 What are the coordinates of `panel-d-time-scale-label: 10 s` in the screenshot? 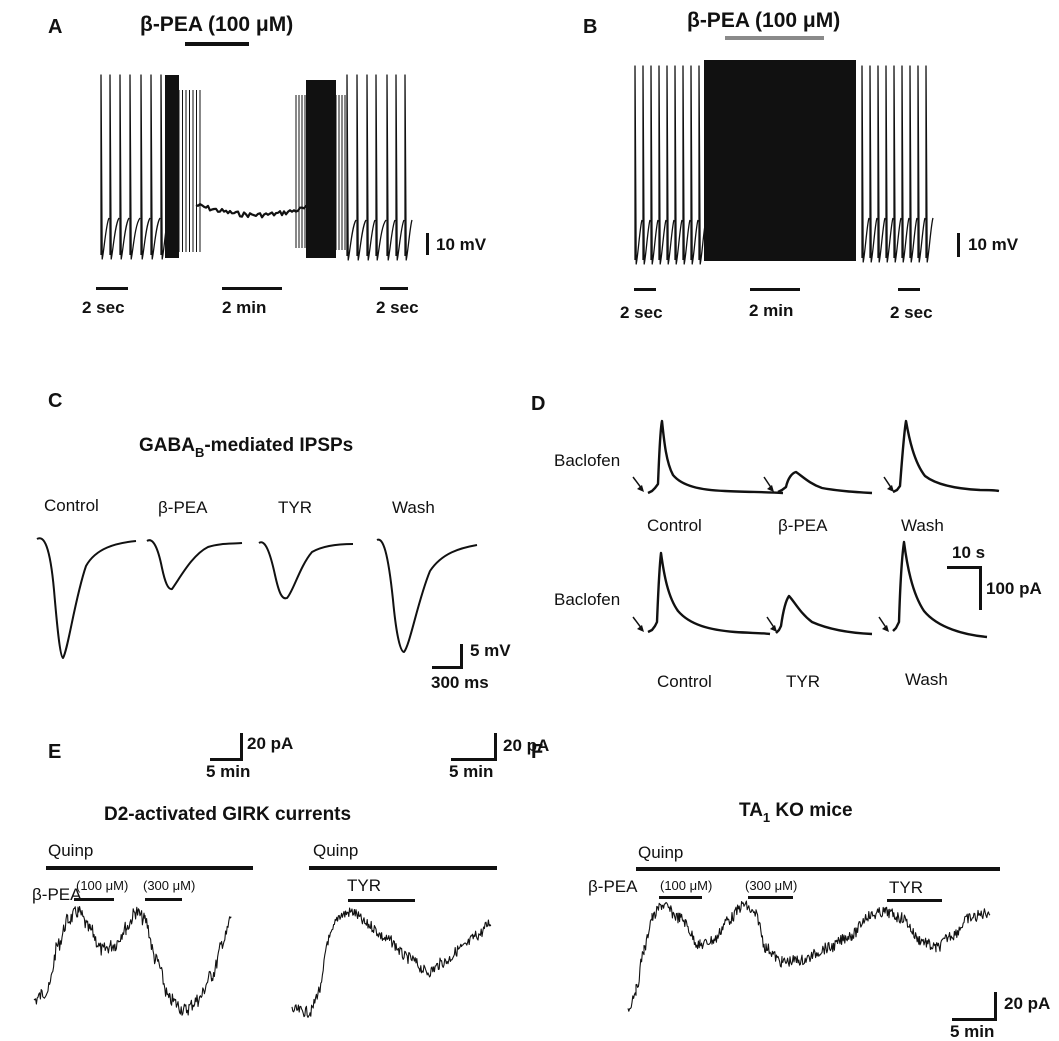 It's located at (968, 552).